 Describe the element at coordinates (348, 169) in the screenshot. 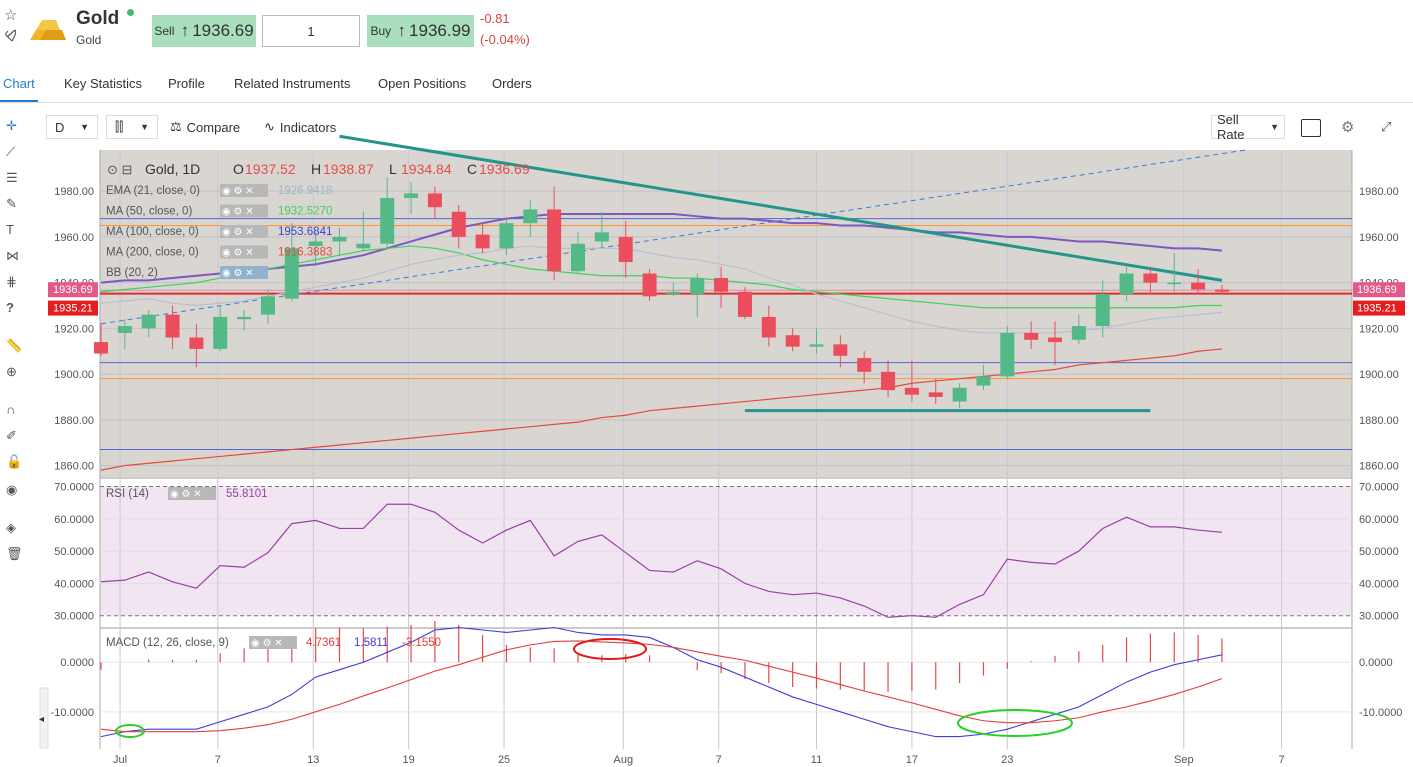

I see `ohlc-value: 1938.87` at that location.